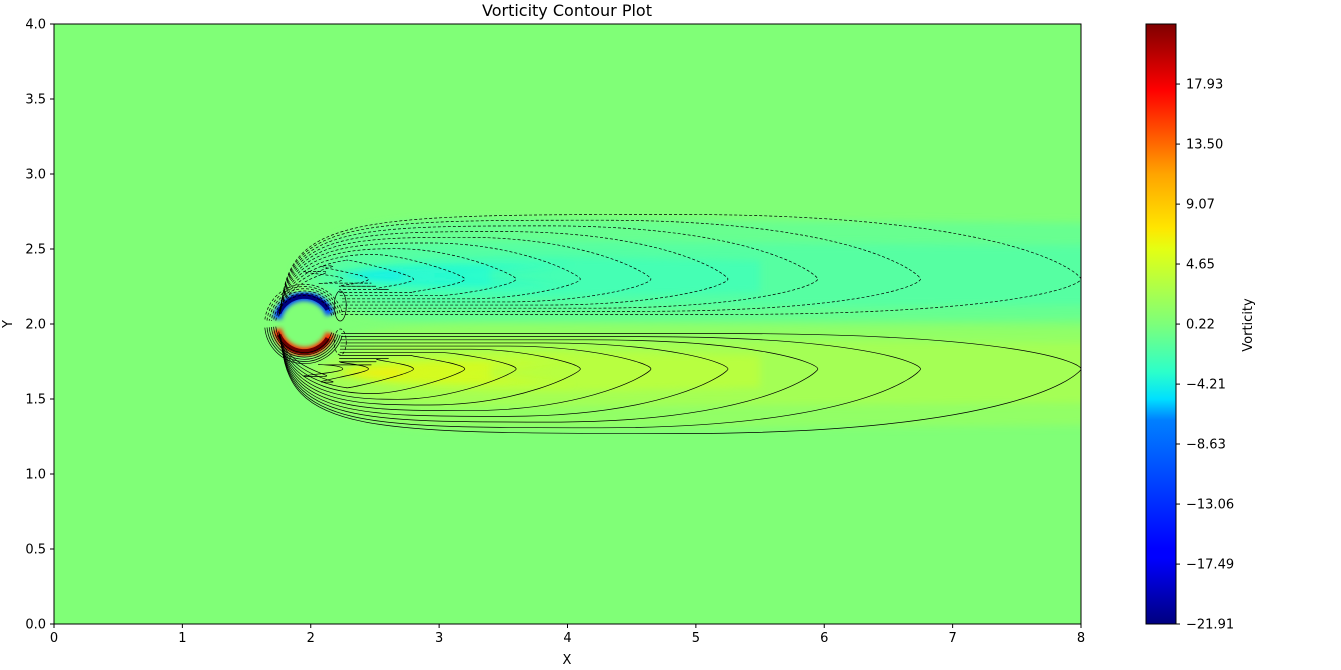  Describe the element at coordinates (35, 550) in the screenshot. I see `y-tick-label: 0.5` at that location.